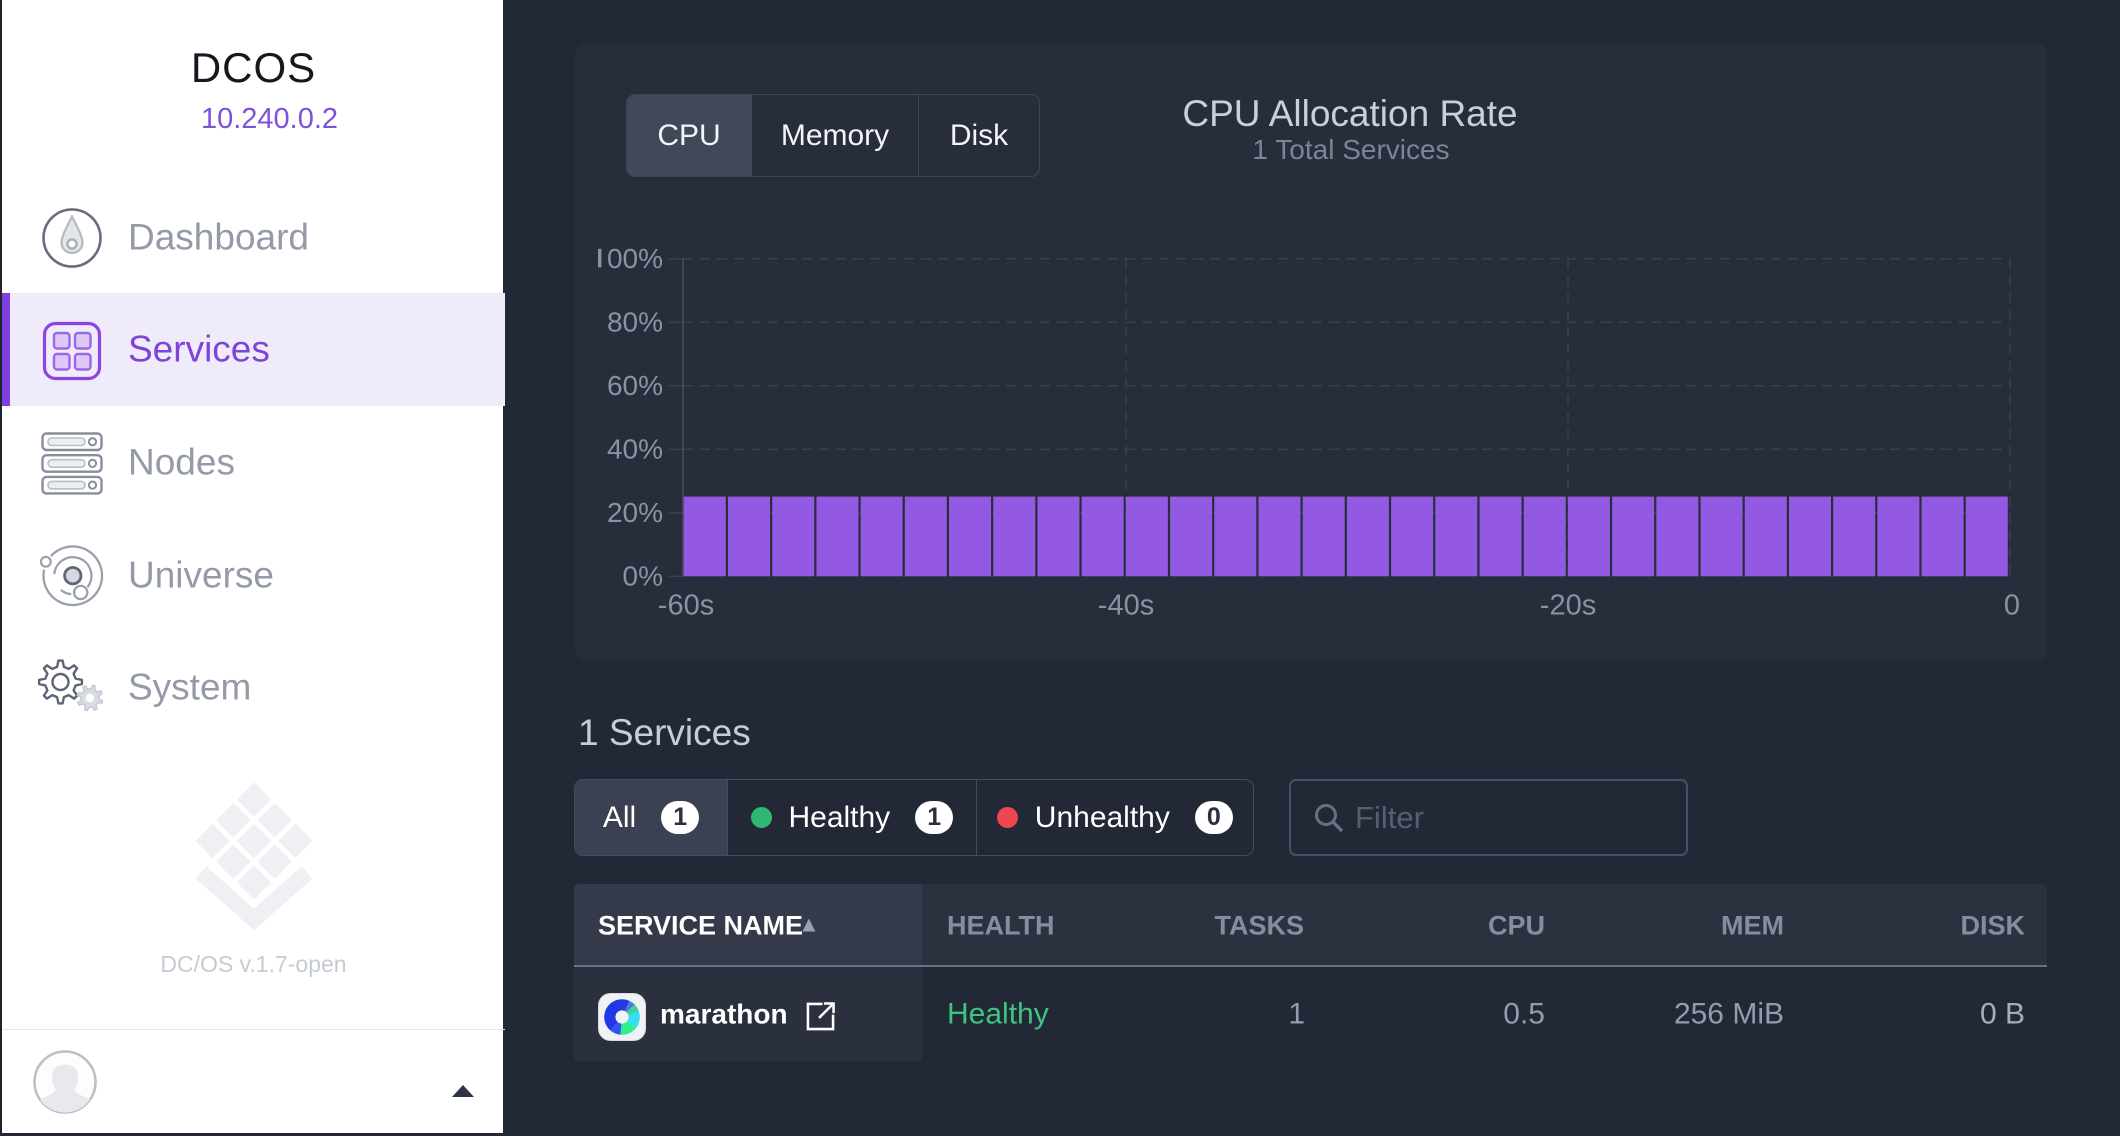 This screenshot has width=2120, height=1136. I want to click on svg-text: 00%, so click(635, 258).